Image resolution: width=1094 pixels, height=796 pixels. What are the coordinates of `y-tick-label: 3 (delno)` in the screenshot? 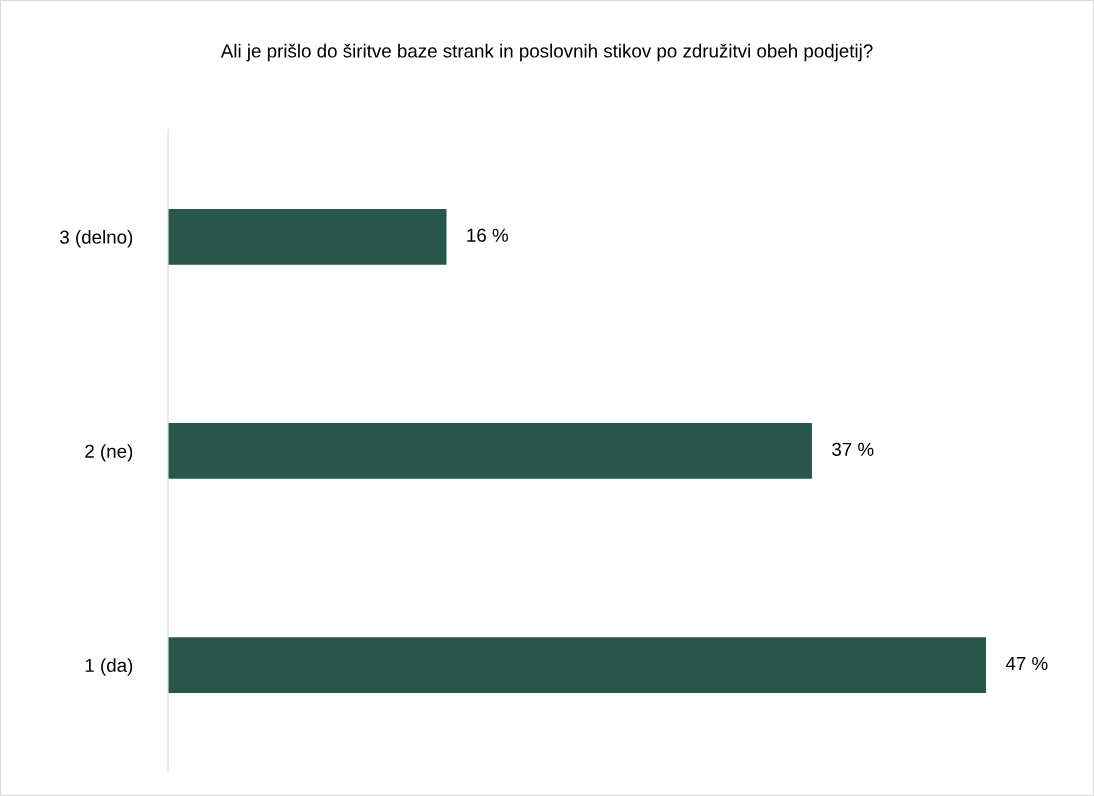 It's located at (96, 239).